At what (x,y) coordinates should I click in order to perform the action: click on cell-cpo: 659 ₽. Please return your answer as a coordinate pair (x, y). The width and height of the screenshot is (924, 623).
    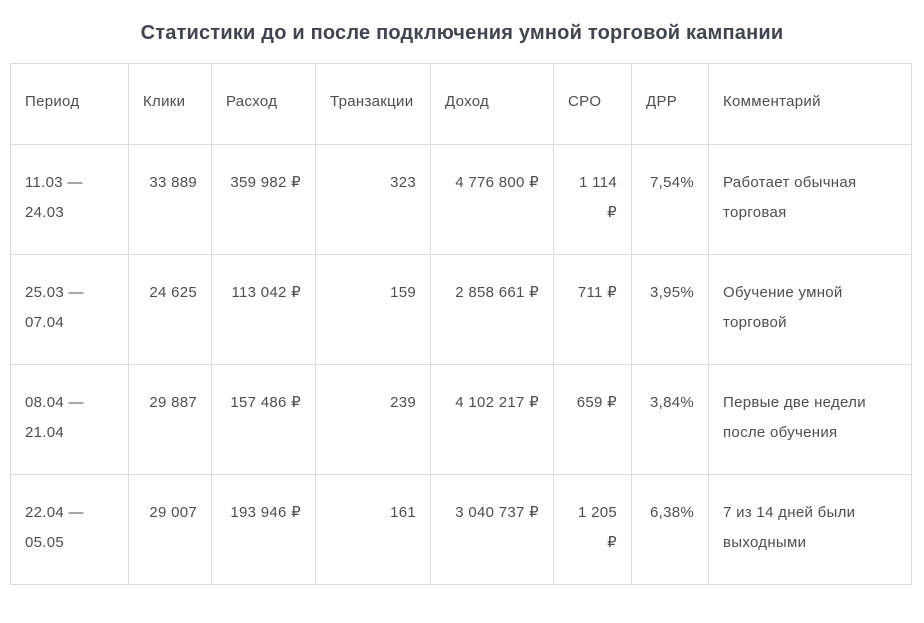
    Looking at the image, I should click on (592, 419).